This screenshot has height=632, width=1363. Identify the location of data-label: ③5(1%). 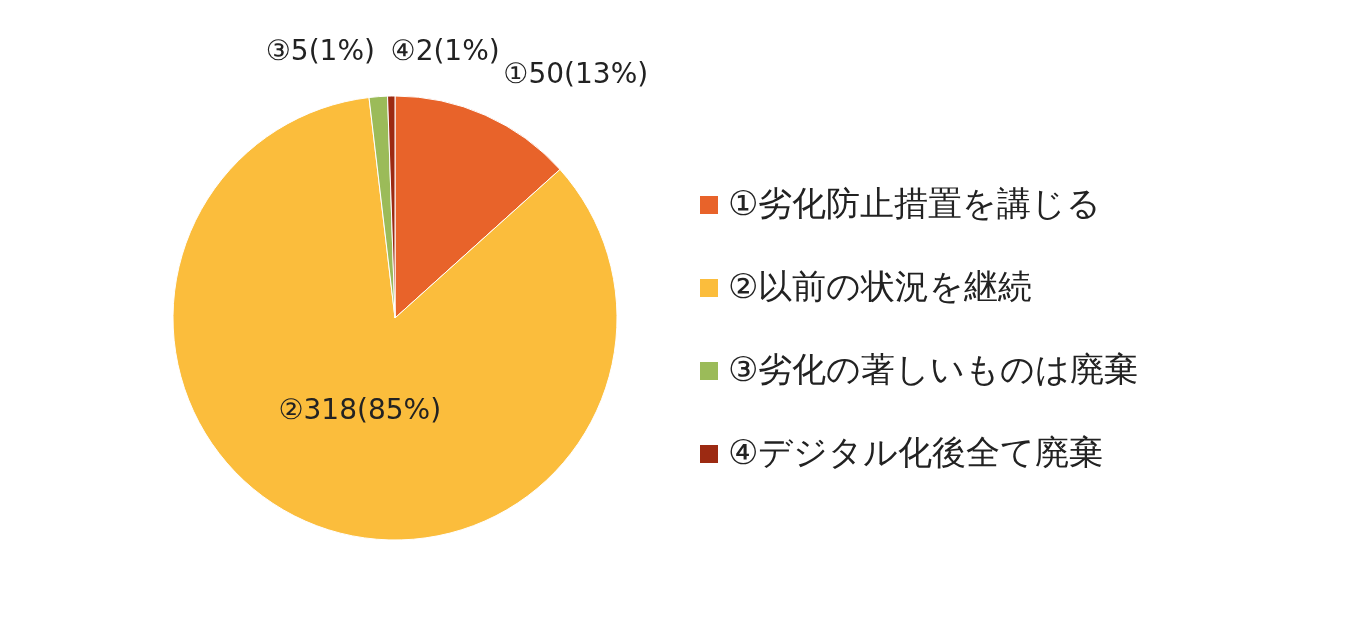
(320, 51).